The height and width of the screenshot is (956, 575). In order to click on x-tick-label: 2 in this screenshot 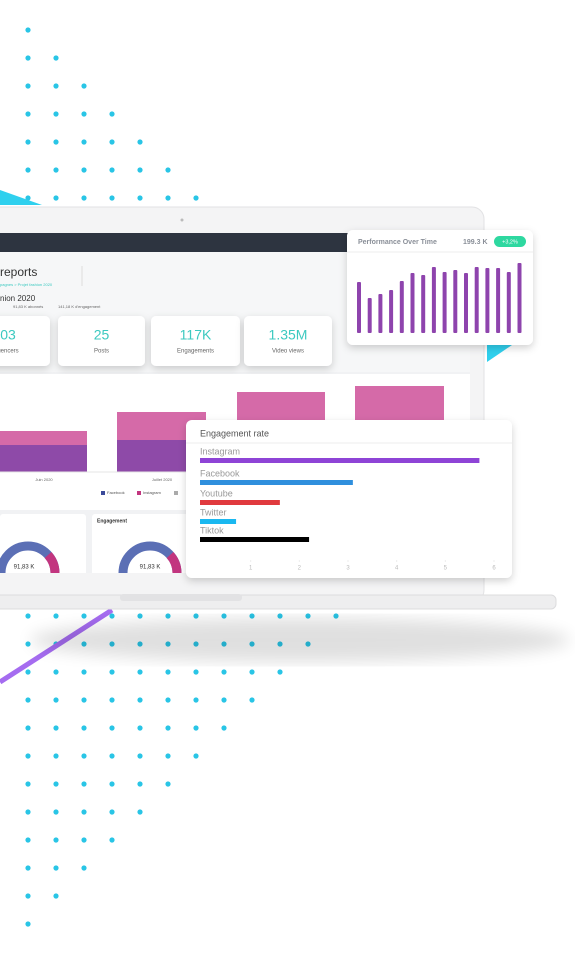, I will do `click(300, 569)`.